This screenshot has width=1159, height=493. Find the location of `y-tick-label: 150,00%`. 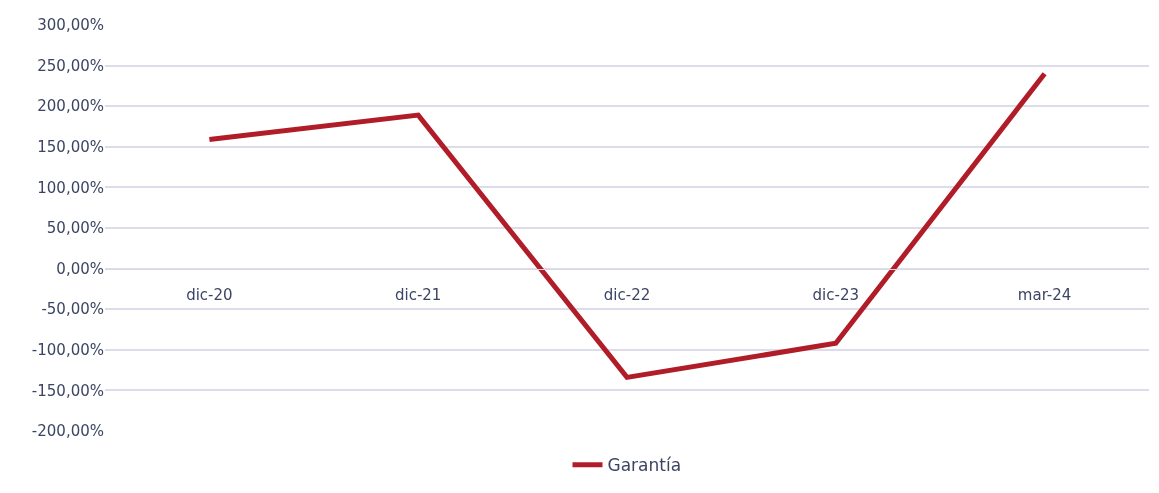

y-tick-label: 150,00% is located at coordinates (70, 147).